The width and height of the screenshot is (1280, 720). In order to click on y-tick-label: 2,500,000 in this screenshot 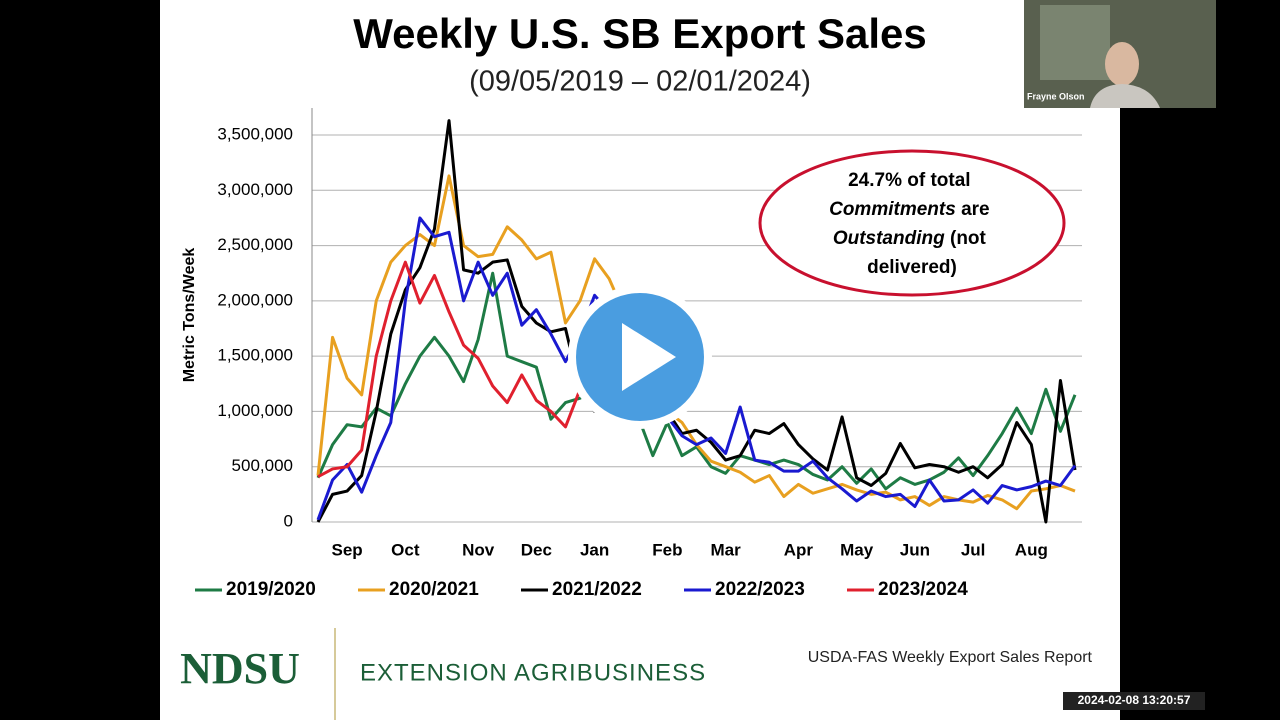, I will do `click(255, 244)`.